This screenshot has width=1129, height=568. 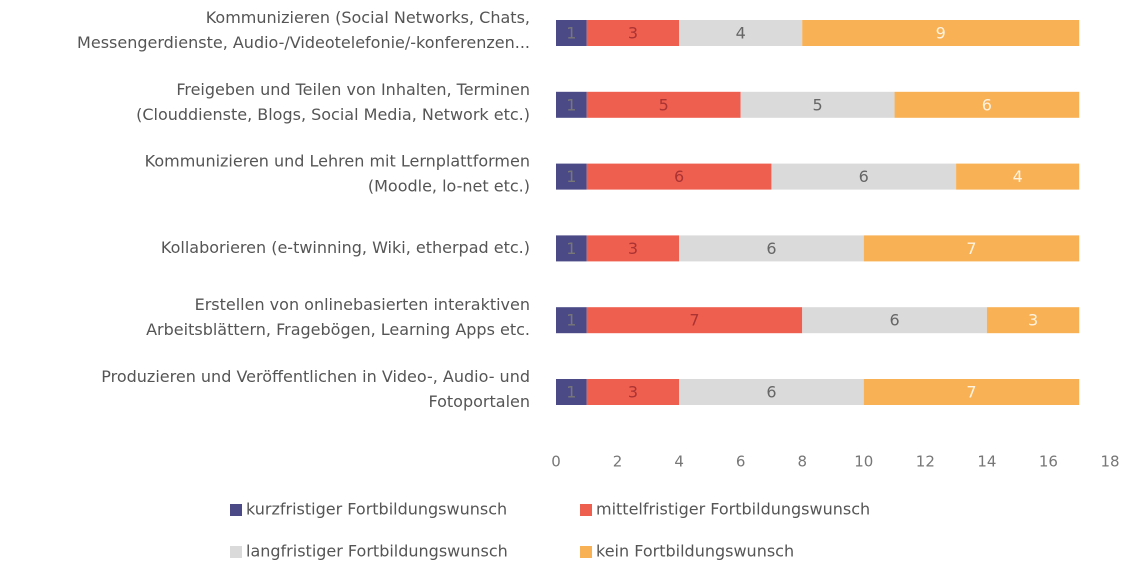 What do you see at coordinates (802, 462) in the screenshot?
I see `x-tick-label: 8` at bounding box center [802, 462].